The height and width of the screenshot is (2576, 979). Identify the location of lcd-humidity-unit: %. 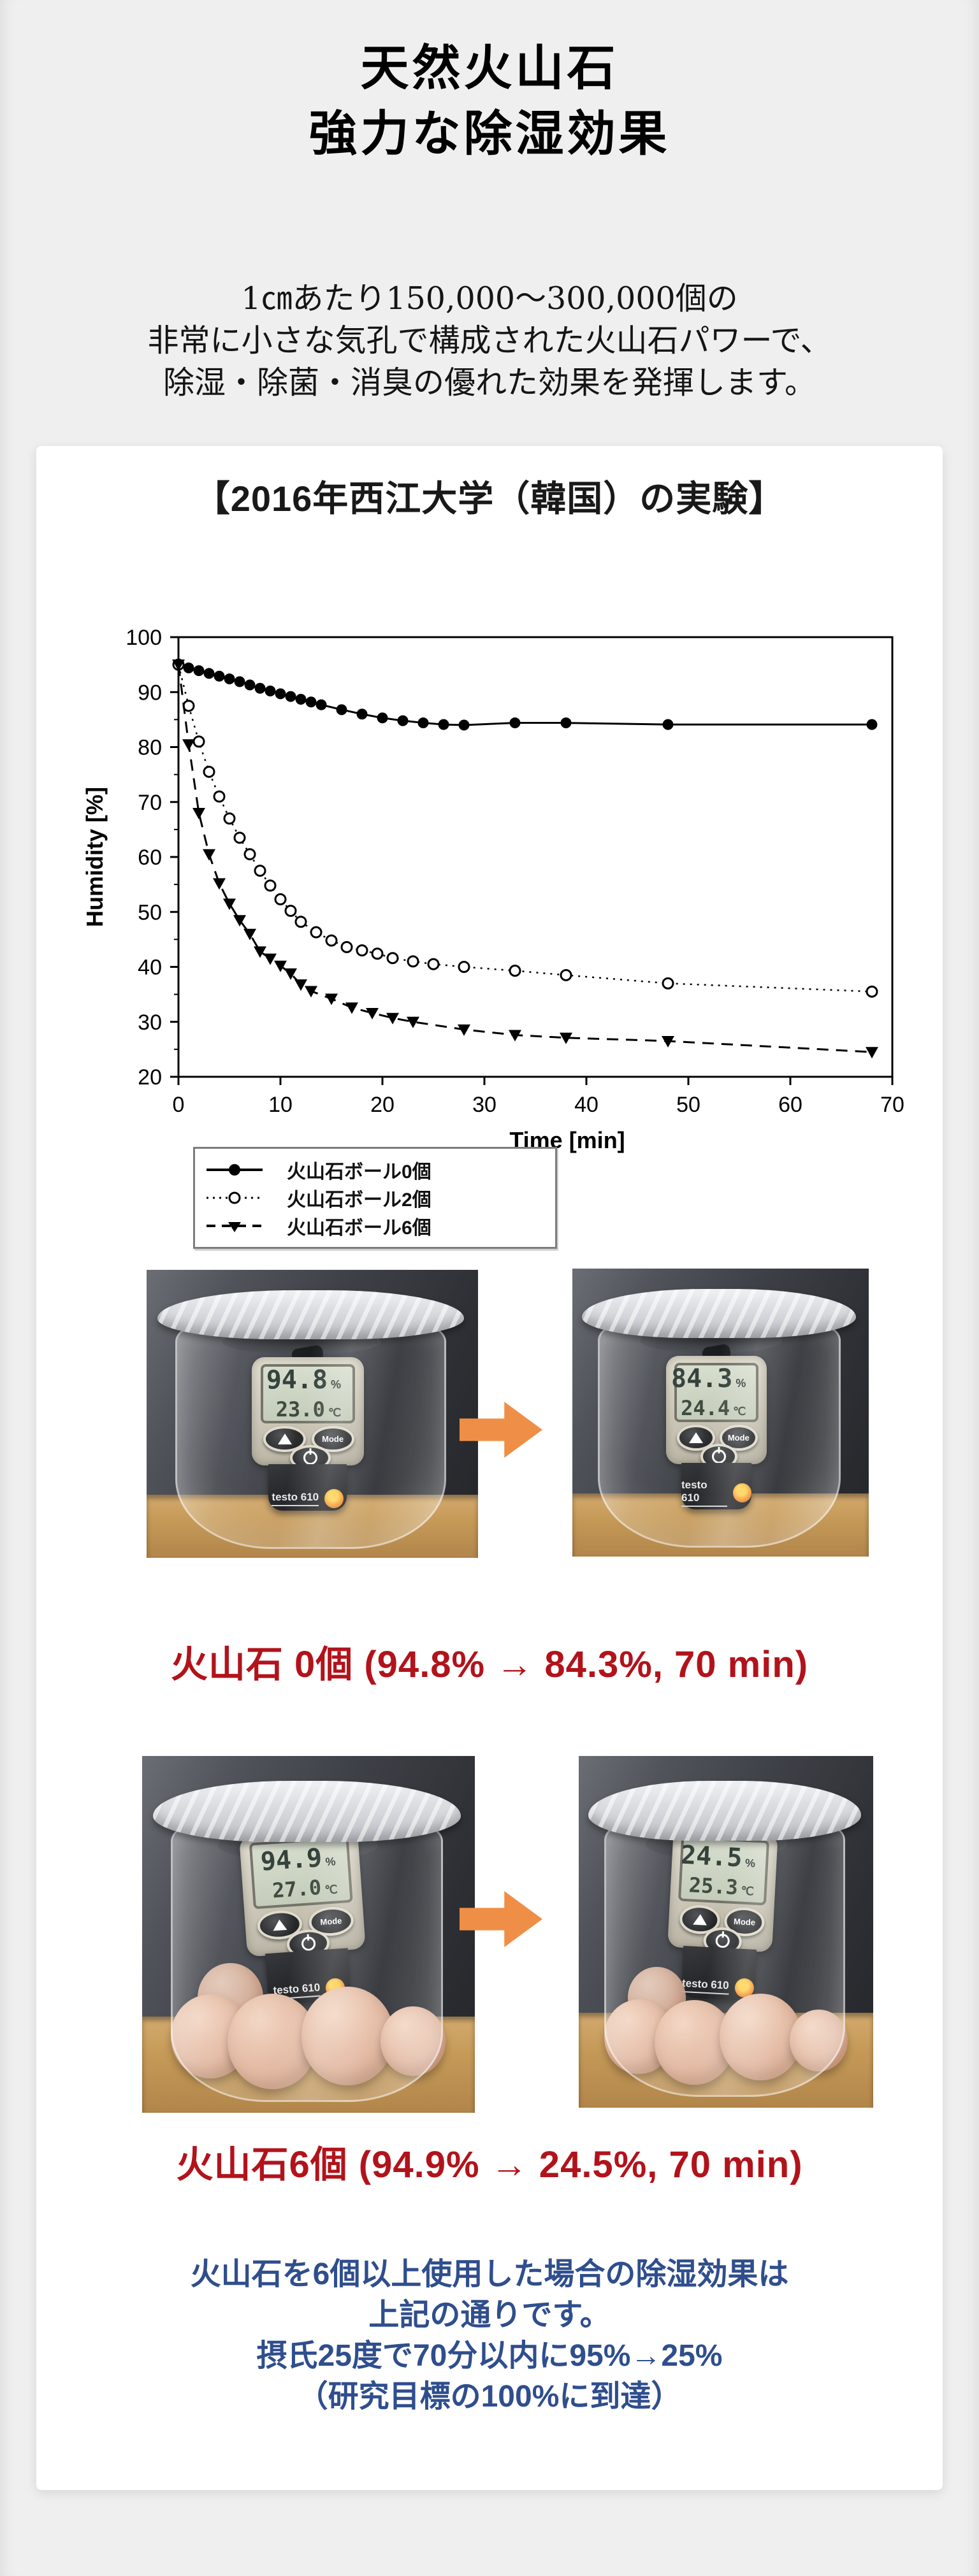
(336, 1385).